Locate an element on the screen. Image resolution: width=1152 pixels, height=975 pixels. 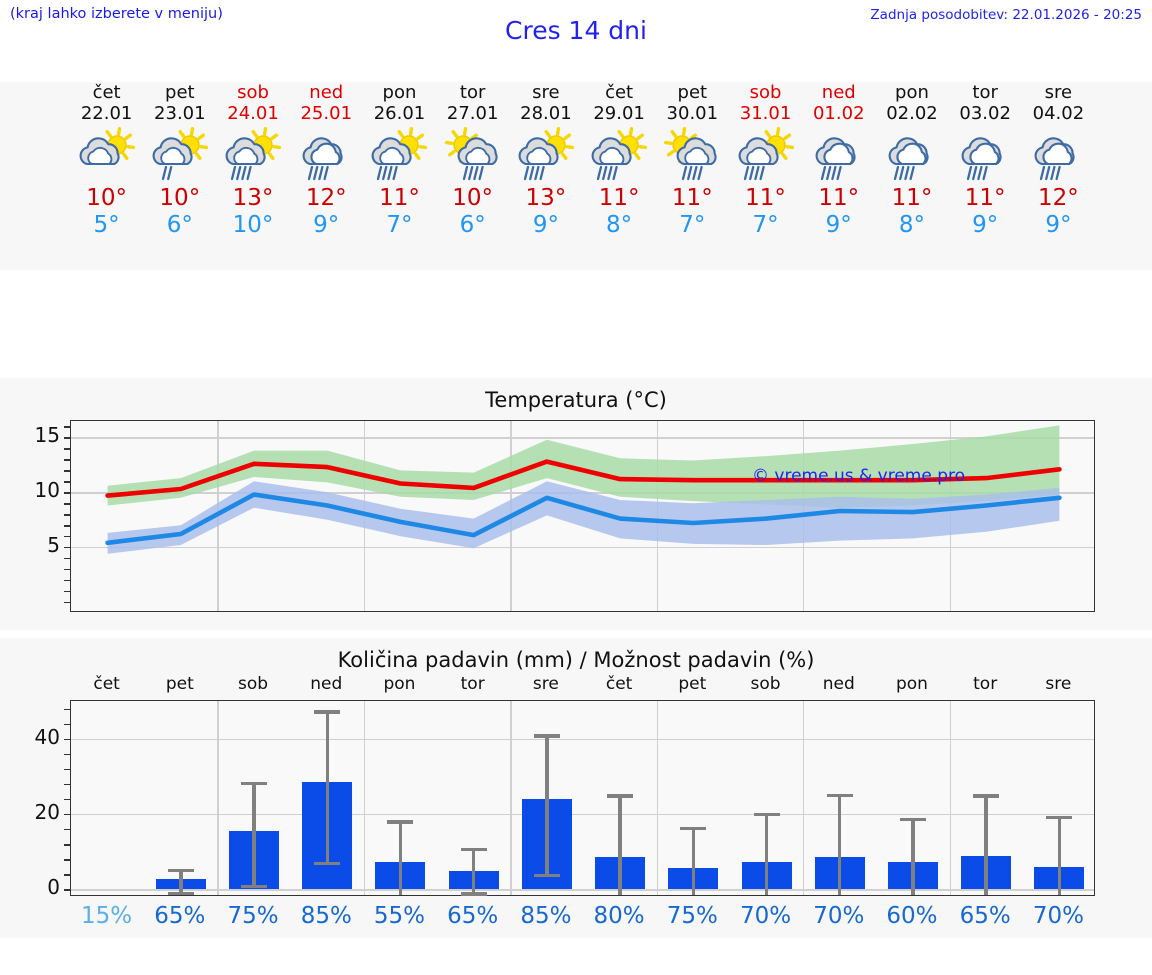
page-title: Cres 14 dni is located at coordinates (576, 30).